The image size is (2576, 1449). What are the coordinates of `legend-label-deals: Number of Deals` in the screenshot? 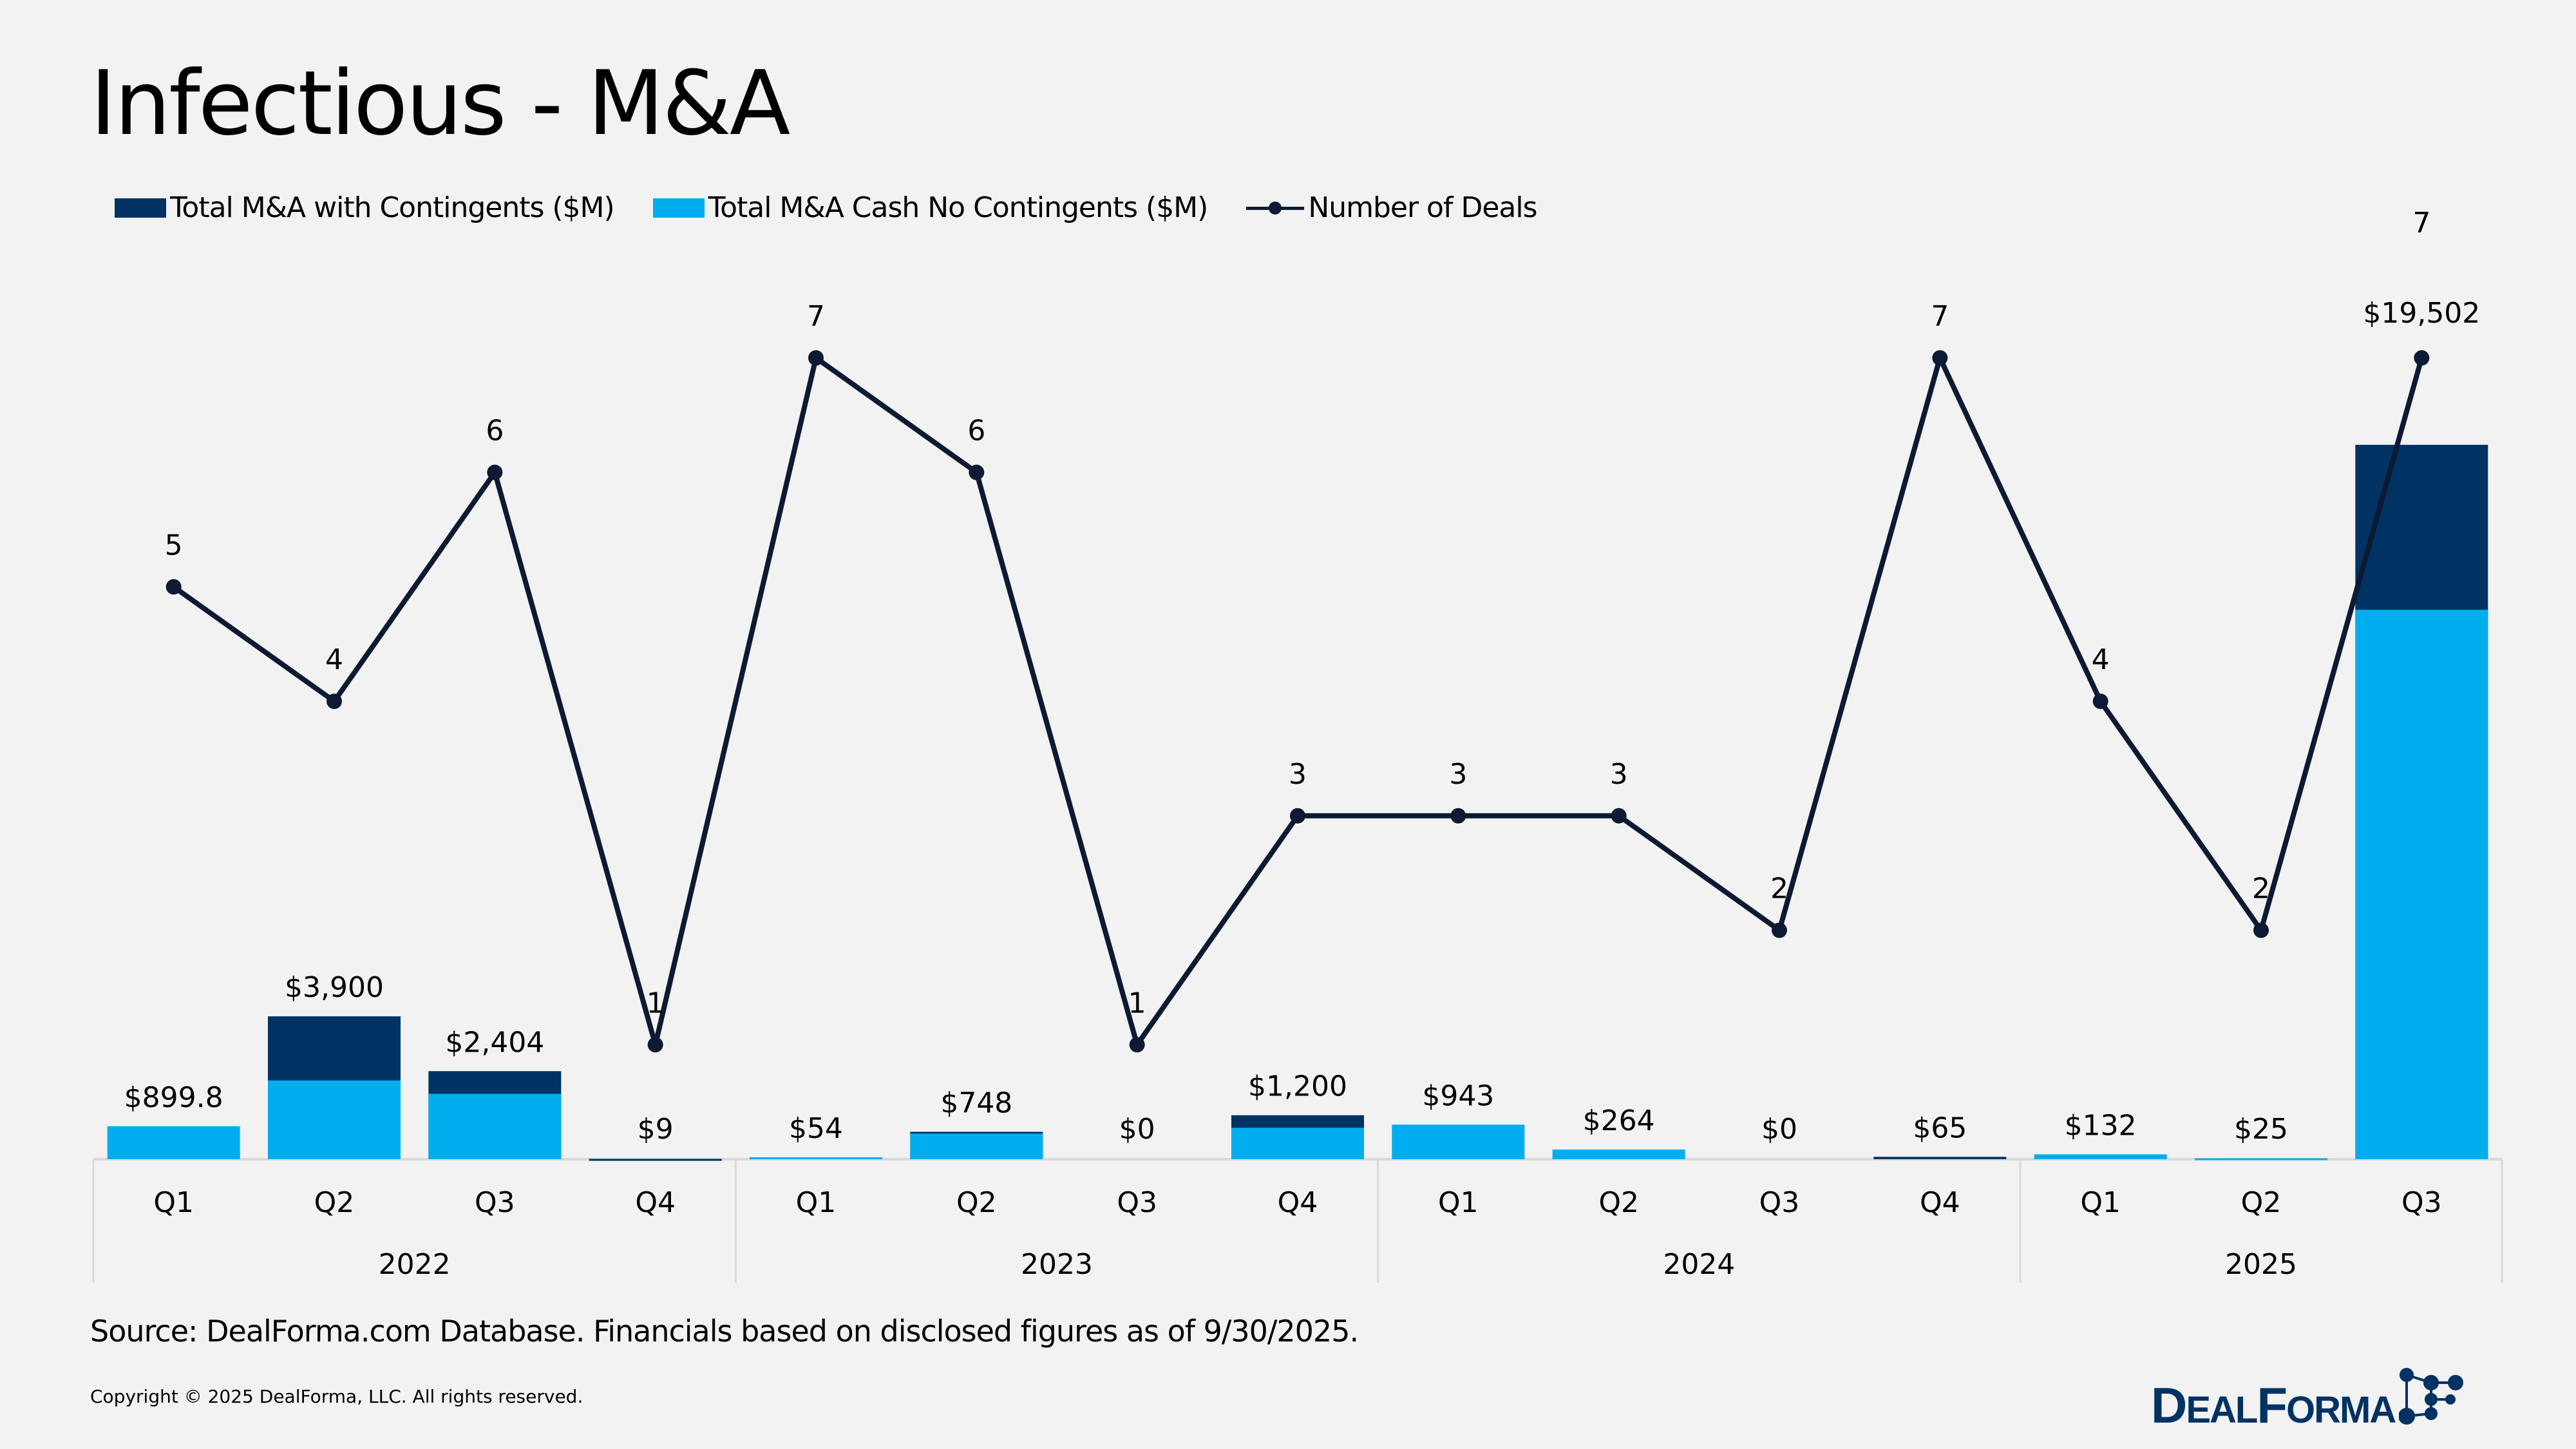 It's located at (1422, 207).